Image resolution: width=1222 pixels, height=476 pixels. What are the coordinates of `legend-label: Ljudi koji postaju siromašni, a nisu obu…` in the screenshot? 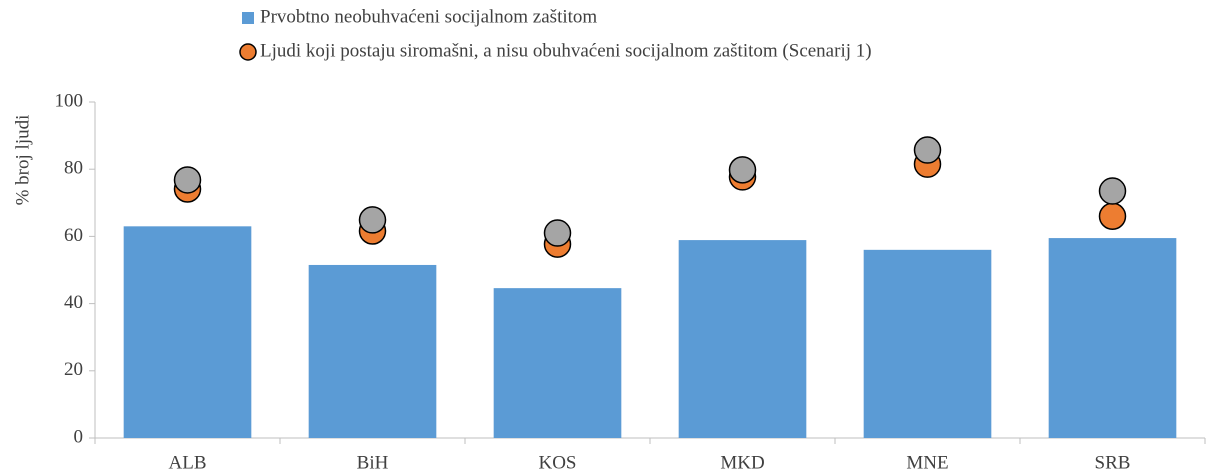 It's located at (566, 50).